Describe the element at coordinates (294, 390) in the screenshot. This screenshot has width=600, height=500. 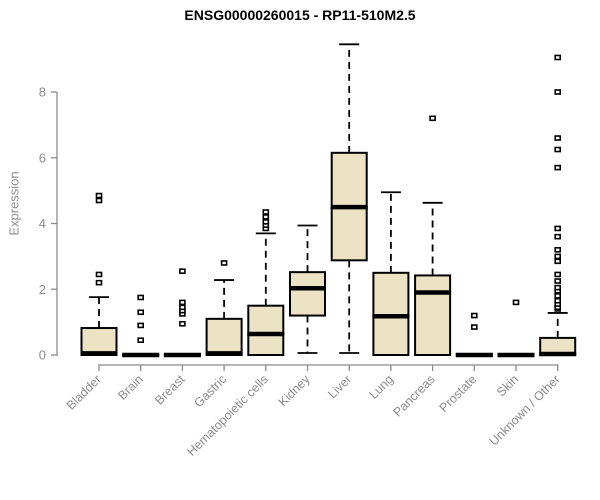
I see `x-category-label: Kidney` at that location.